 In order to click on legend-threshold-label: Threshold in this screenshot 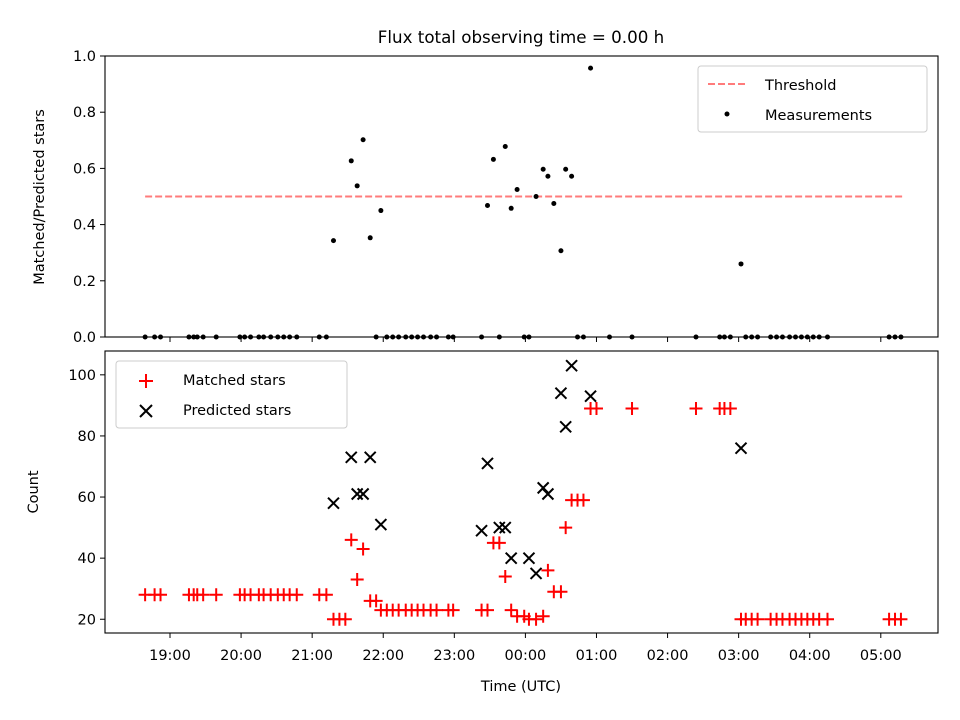, I will do `click(800, 86)`.